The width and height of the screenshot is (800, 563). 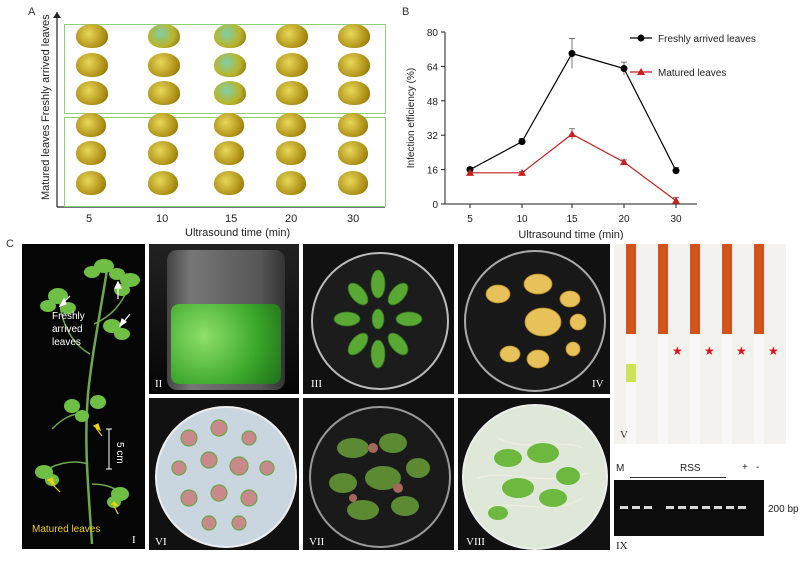 What do you see at coordinates (433, 102) in the screenshot?
I see `y-tick-label: 48` at bounding box center [433, 102].